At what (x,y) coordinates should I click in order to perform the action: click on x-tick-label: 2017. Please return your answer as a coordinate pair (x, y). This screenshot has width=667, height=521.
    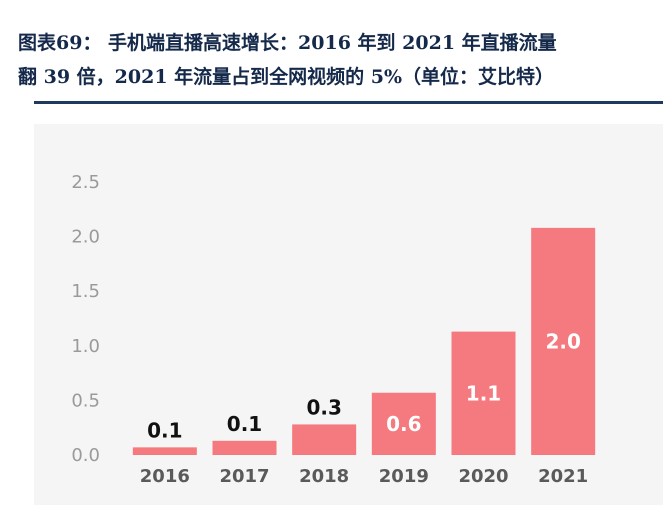
    Looking at the image, I should click on (244, 476).